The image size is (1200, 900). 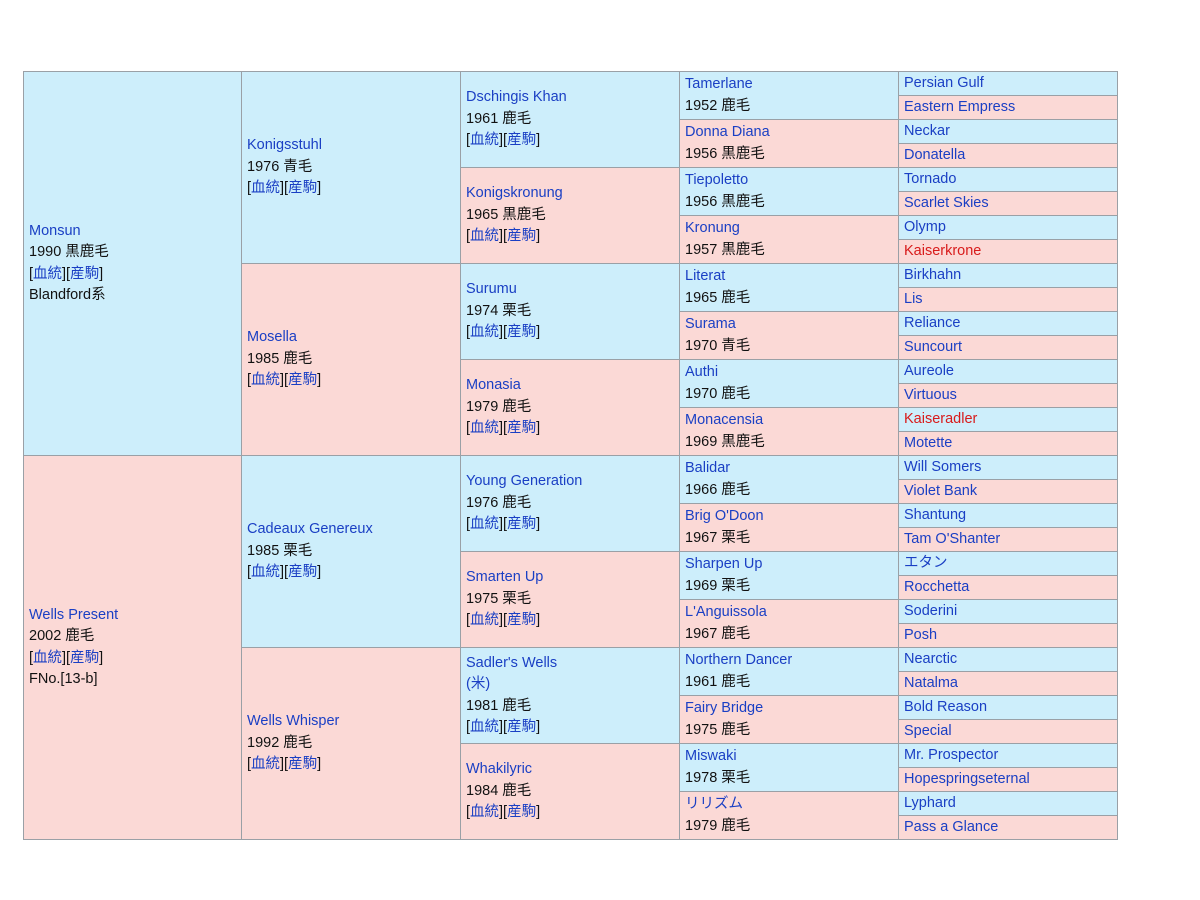 I want to click on horse-name-link: Tam O'Shanter, so click(x=952, y=538).